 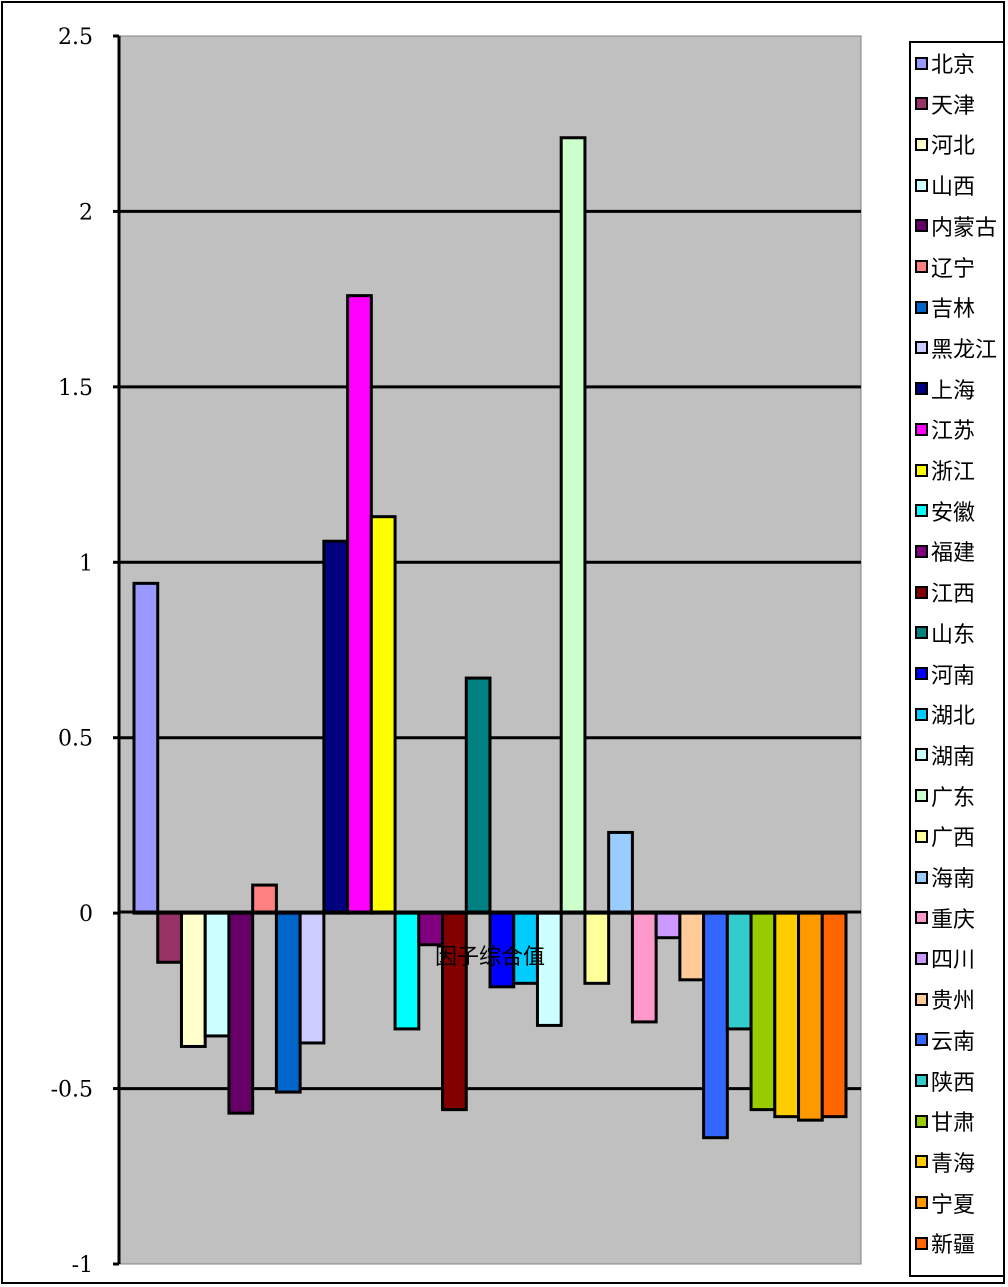 I want to click on y-tick-label: 2, so click(x=86, y=212).